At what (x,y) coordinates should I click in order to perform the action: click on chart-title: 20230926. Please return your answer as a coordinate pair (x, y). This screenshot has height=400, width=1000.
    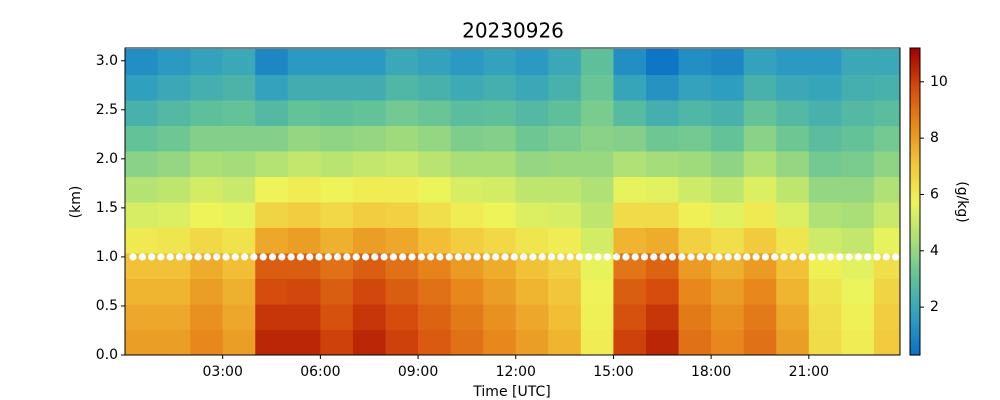
    Looking at the image, I should click on (513, 31).